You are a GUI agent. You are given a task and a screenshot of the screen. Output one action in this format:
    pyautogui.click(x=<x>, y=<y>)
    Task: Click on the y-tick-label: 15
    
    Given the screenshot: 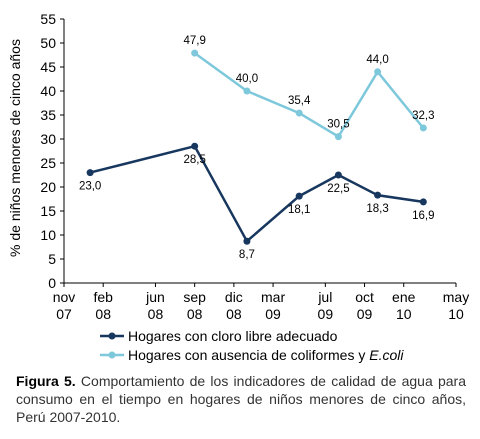 What is the action you would take?
    pyautogui.click(x=48, y=211)
    